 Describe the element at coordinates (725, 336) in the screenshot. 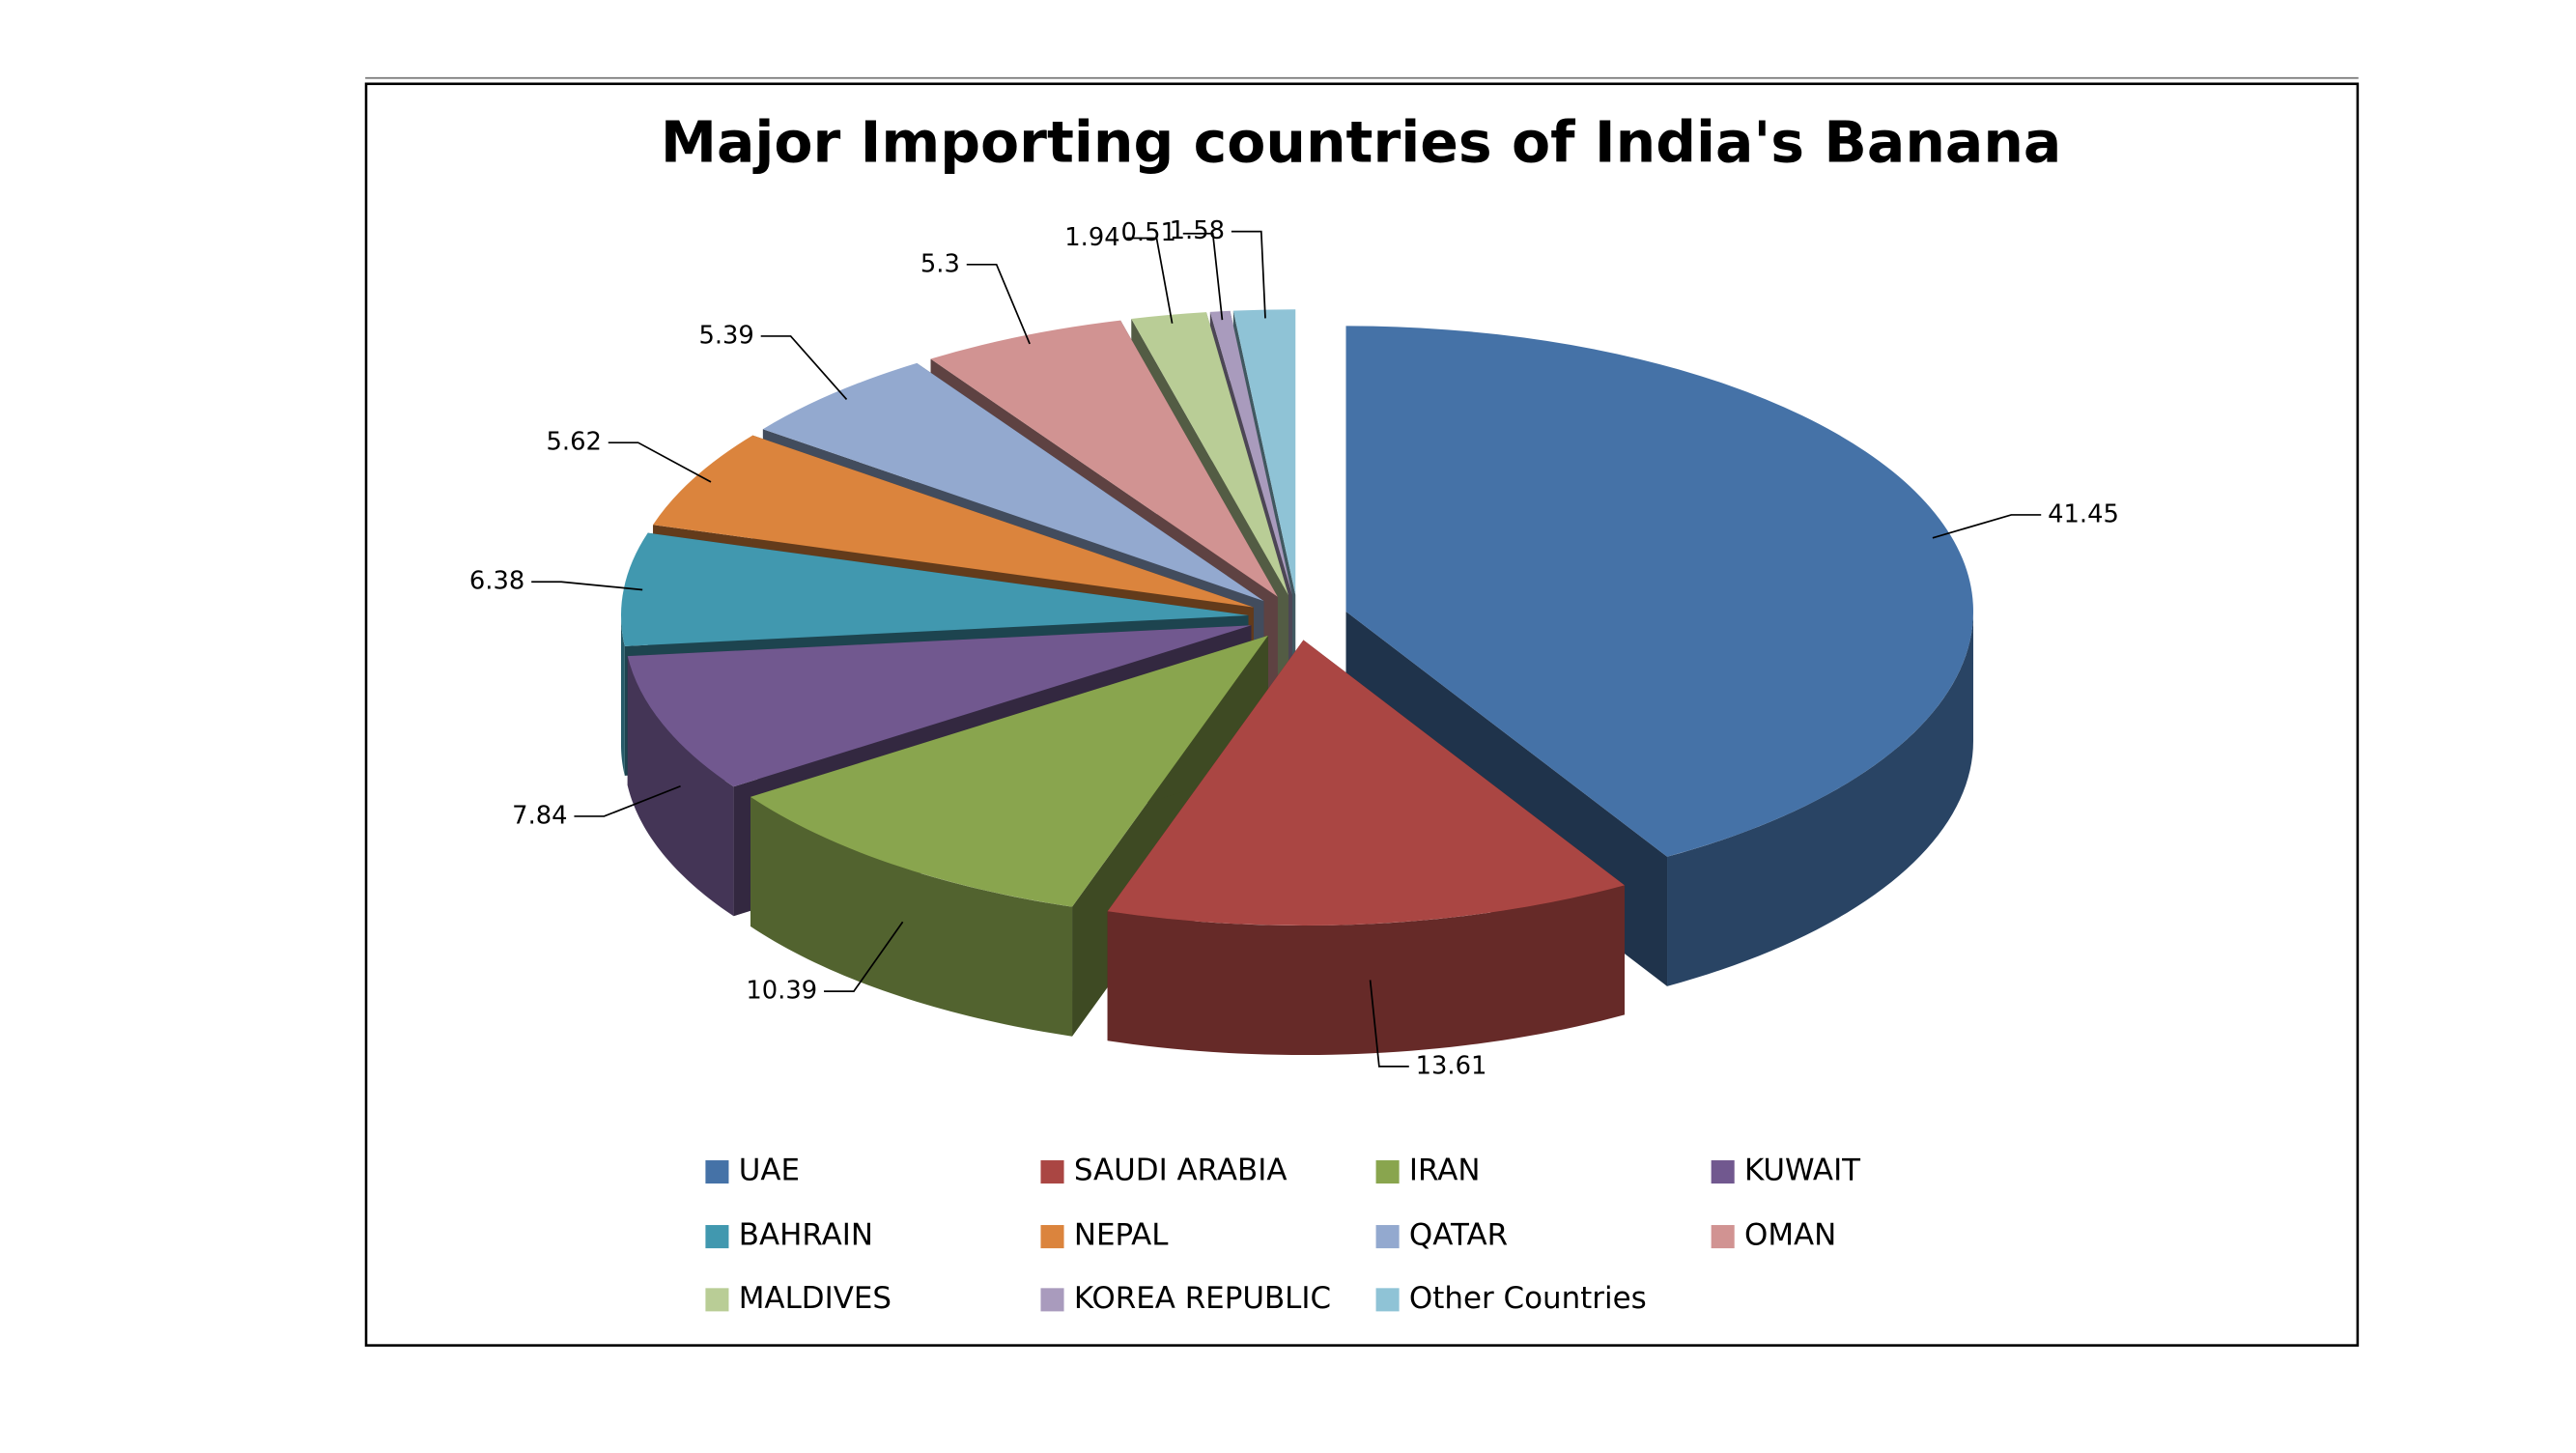

I see `data-label: 5.39` at that location.